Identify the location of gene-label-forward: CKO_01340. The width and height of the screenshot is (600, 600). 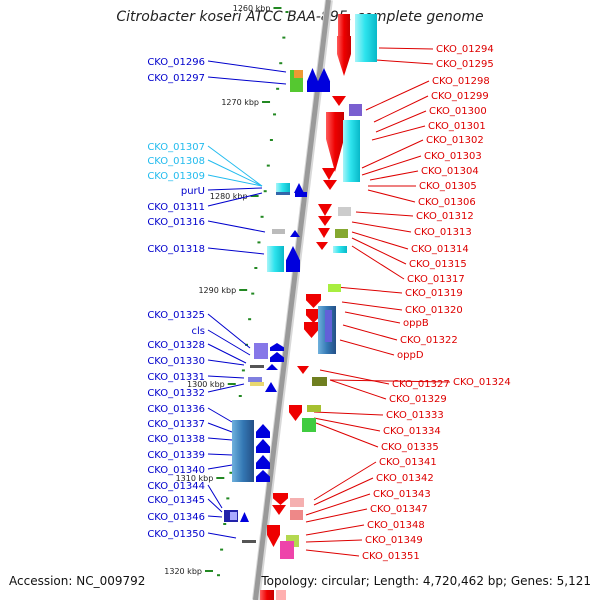
(176, 470).